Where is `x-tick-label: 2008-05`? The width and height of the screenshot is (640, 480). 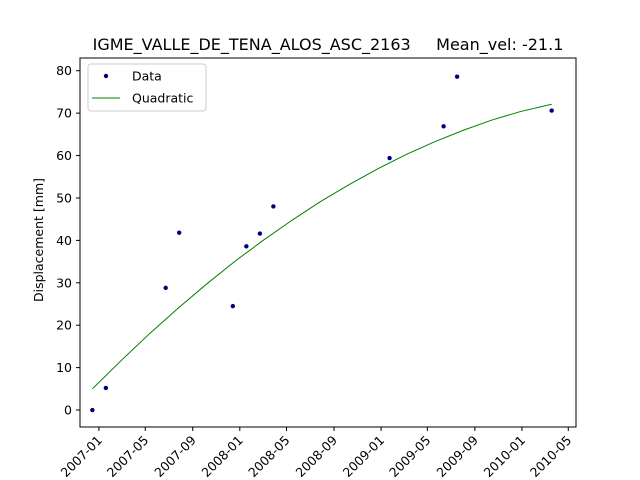
x-tick-label: 2008-05 is located at coordinates (269, 456).